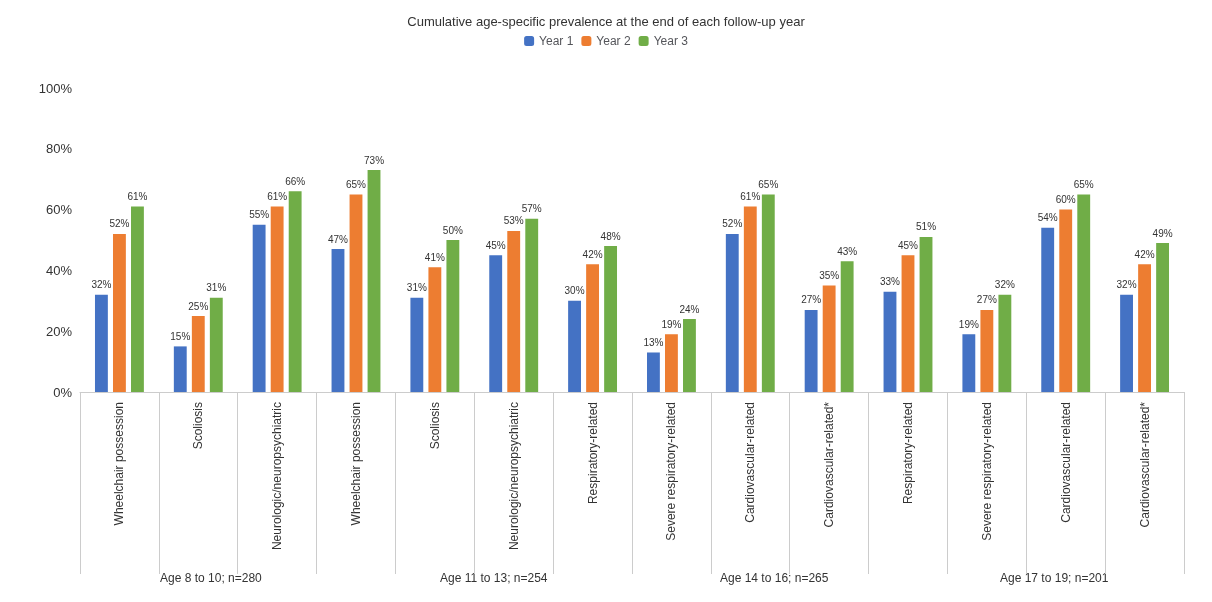 This screenshot has width=1212, height=602. I want to click on data-label: 25%, so click(198, 306).